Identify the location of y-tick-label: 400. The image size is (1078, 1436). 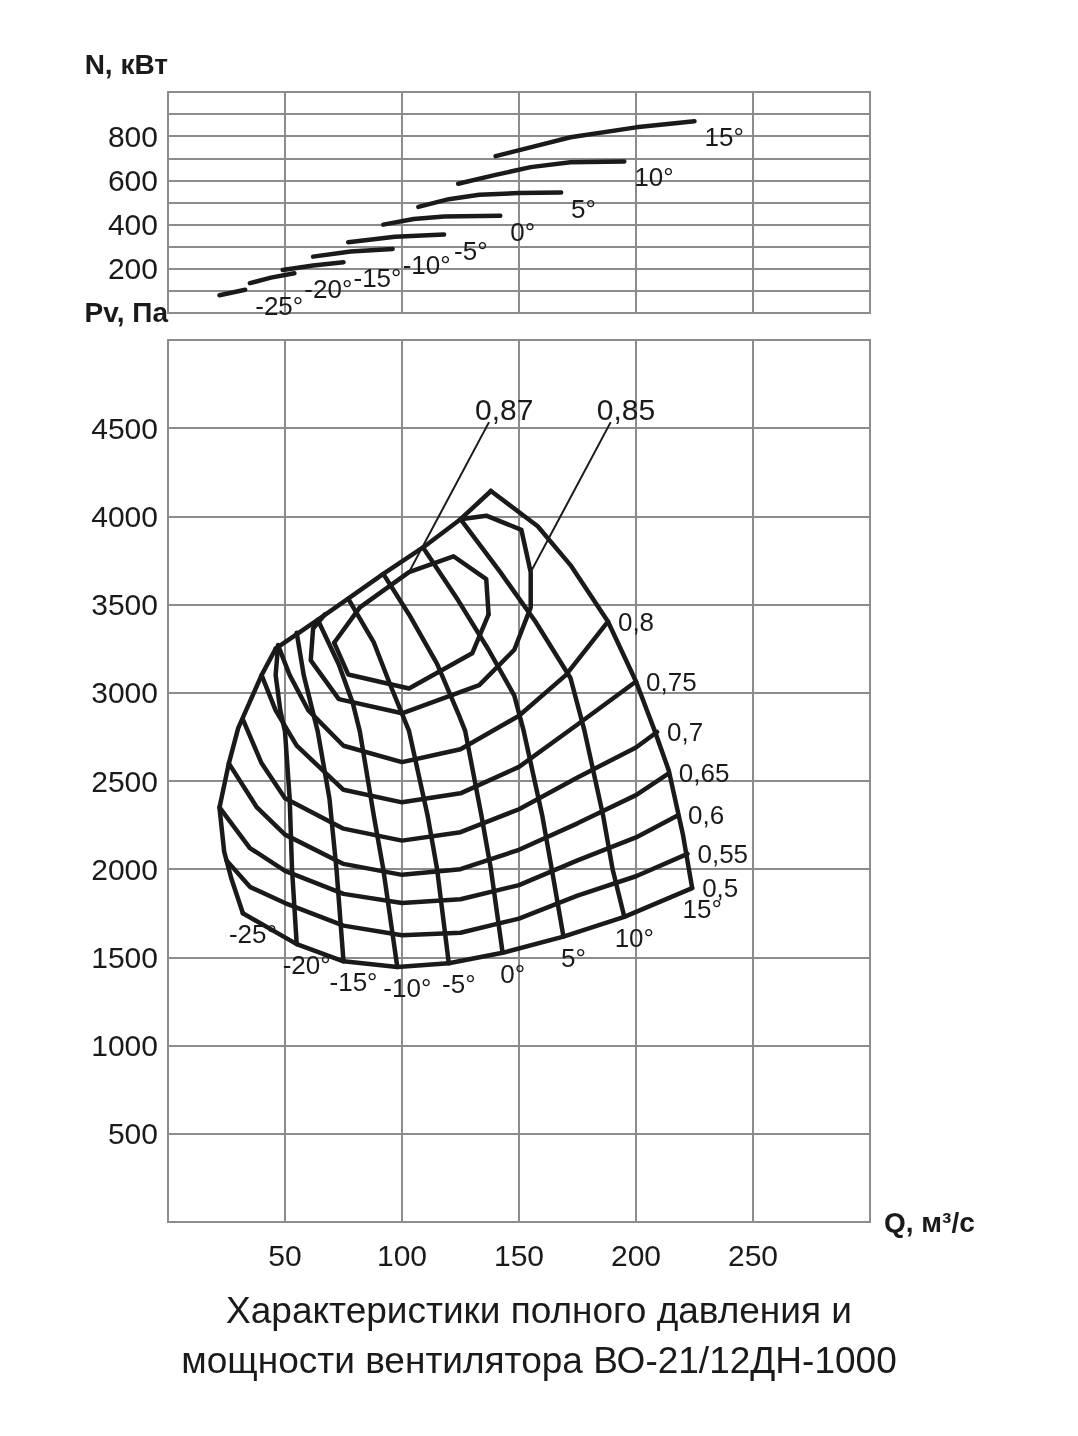
(132, 225).